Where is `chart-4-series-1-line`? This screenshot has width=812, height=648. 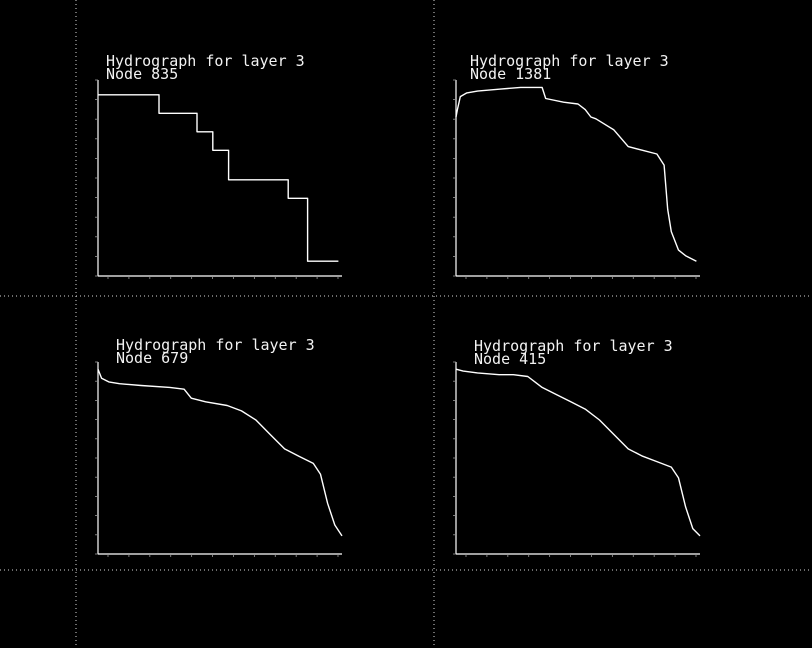
chart-4-series-1-line is located at coordinates (578, 452).